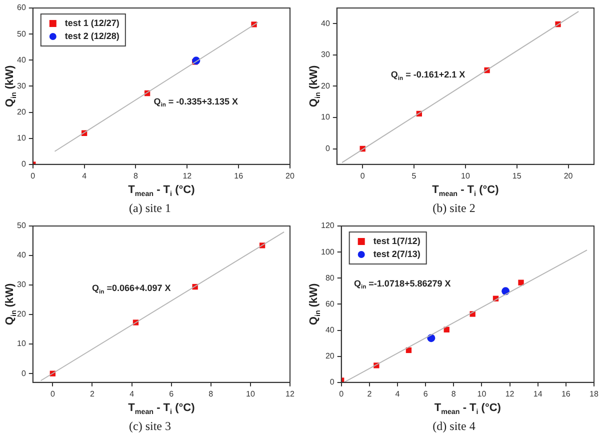 This screenshot has width=607, height=440. What do you see at coordinates (521, 283) in the screenshot?
I see `point` at bounding box center [521, 283].